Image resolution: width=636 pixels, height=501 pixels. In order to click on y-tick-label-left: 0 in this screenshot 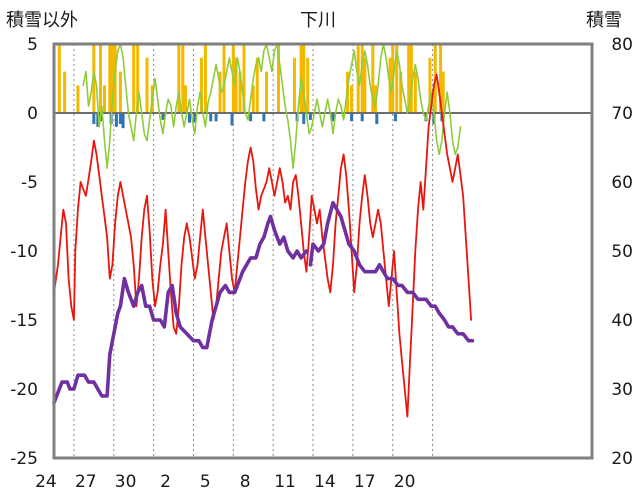, I will do `click(32, 114)`.